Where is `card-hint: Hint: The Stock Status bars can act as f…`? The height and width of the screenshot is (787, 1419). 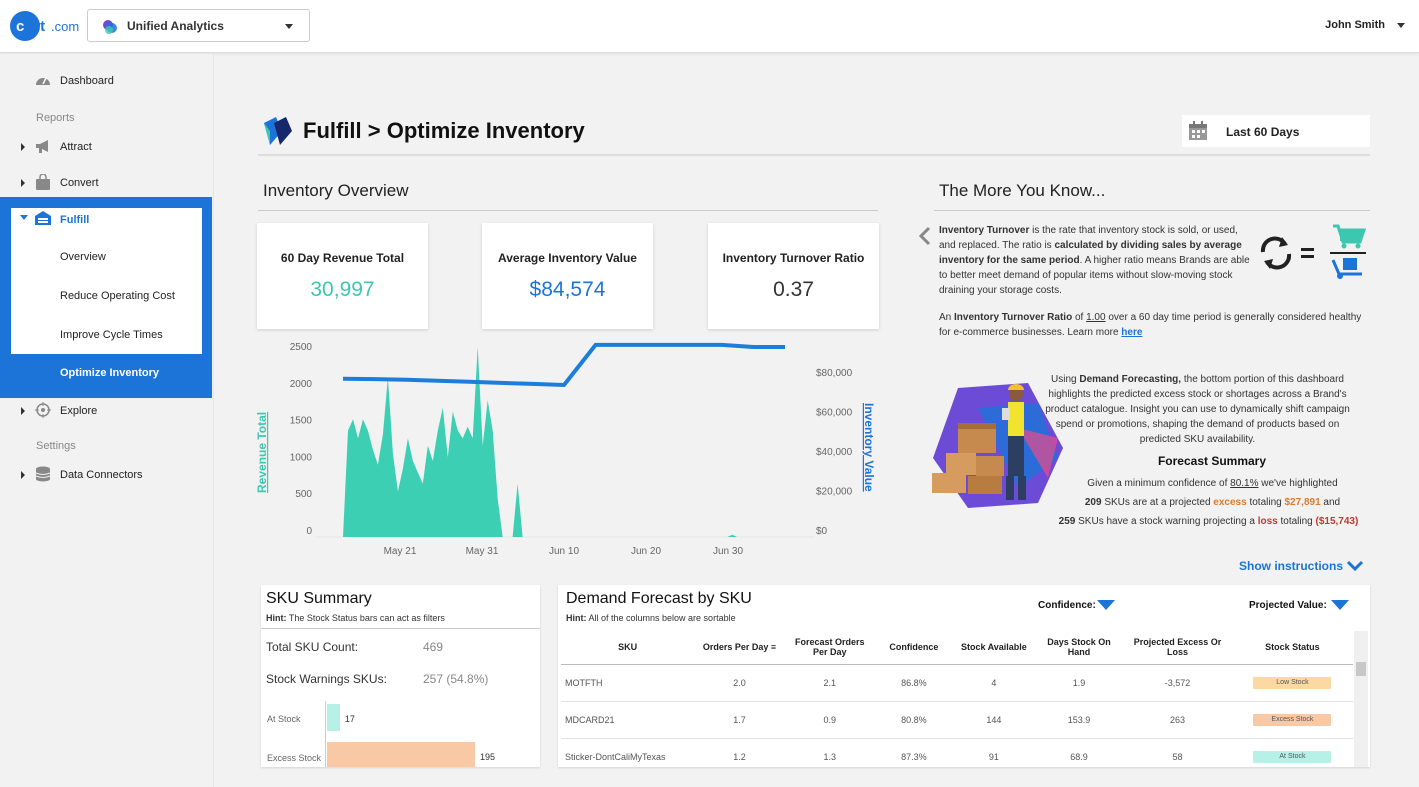
card-hint: Hint: The Stock Status bars can act as f… is located at coordinates (355, 618).